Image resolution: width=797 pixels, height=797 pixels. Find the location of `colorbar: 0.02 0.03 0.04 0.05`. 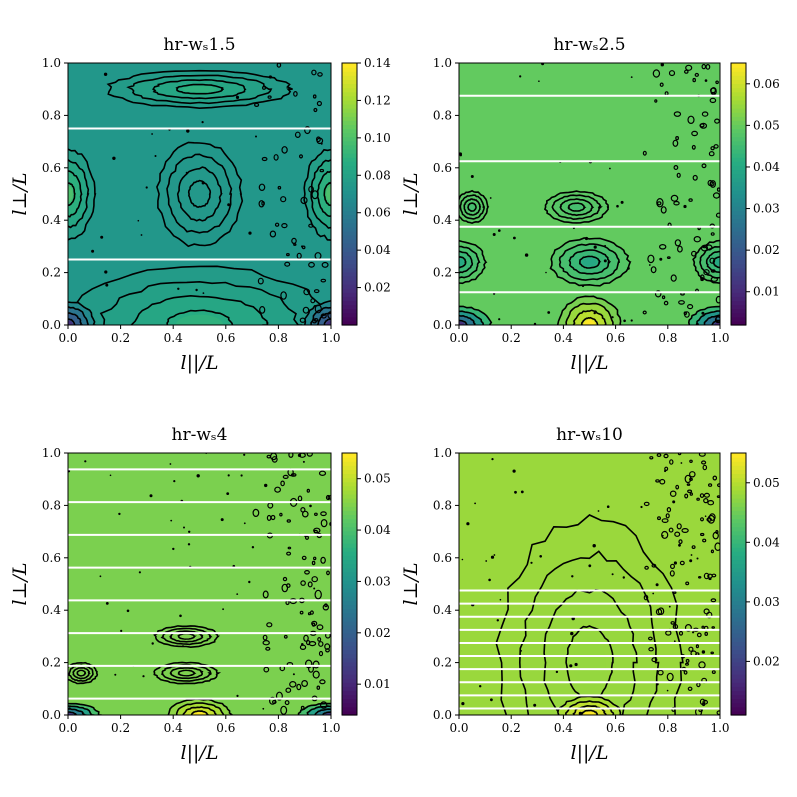

colorbar: 0.02 0.03 0.04 0.05 is located at coordinates (755, 584).